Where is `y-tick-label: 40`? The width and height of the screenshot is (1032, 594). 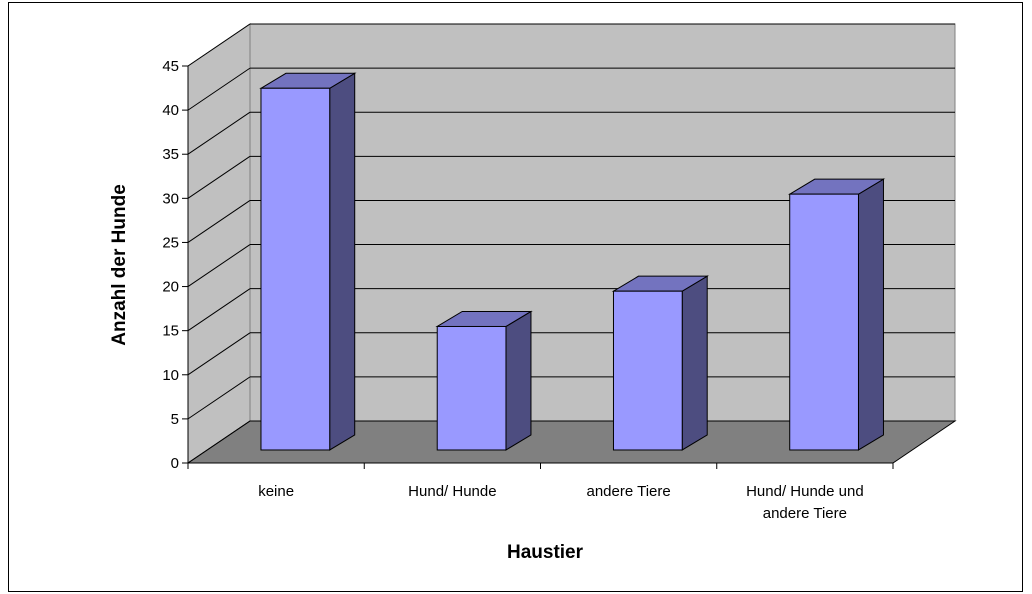 y-tick-label: 40 is located at coordinates (170, 110).